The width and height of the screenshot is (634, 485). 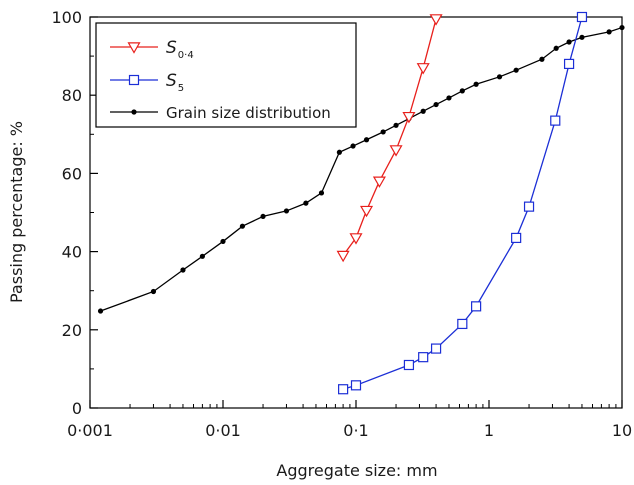 I want to click on series-line, so click(x=389, y=137).